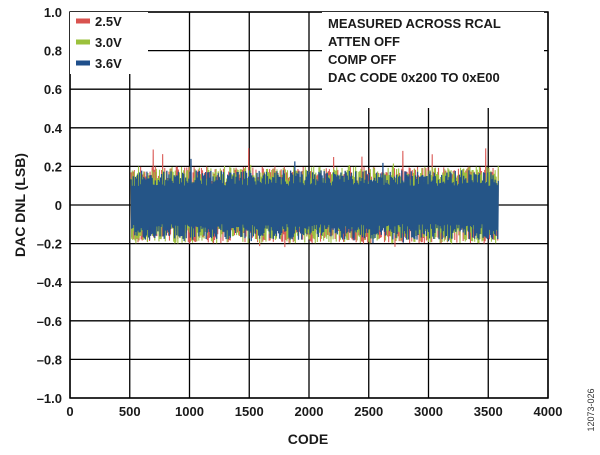  Describe the element at coordinates (591, 409) in the screenshot. I see `figure-id: 12073-026` at that location.